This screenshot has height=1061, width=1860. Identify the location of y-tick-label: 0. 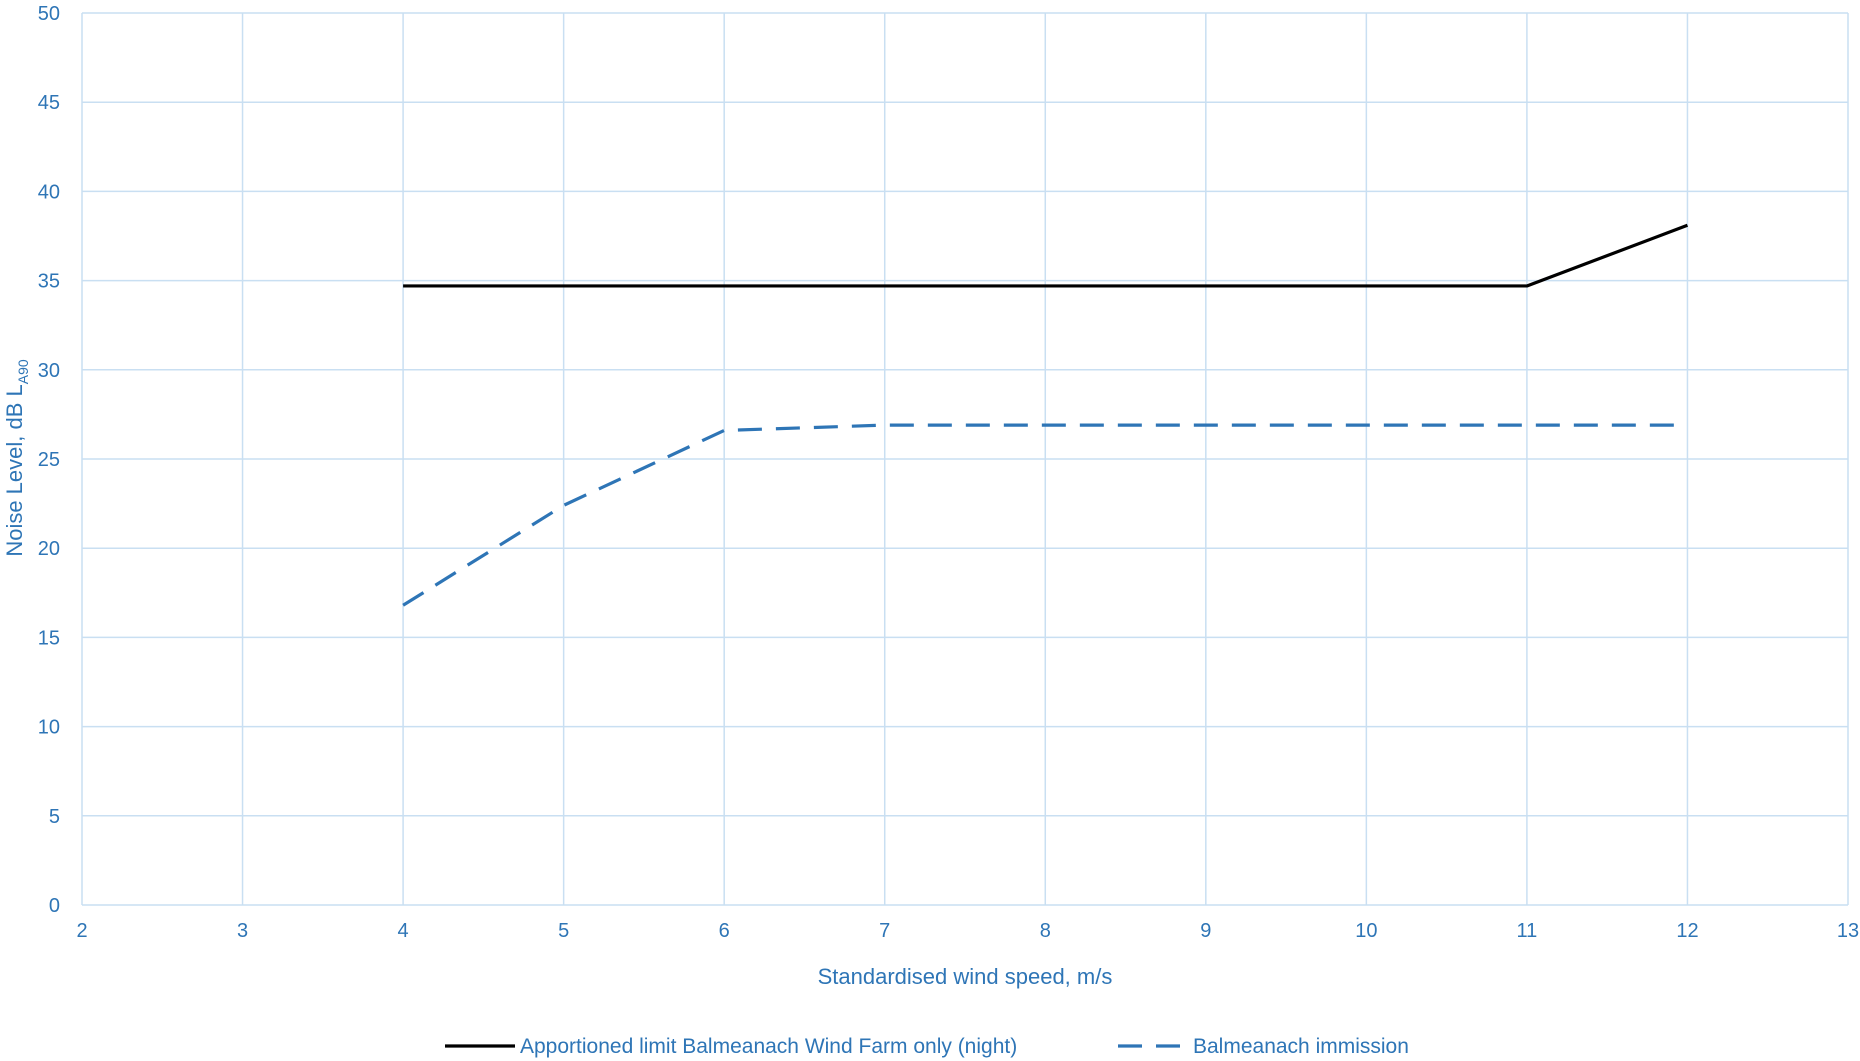
(54, 906).